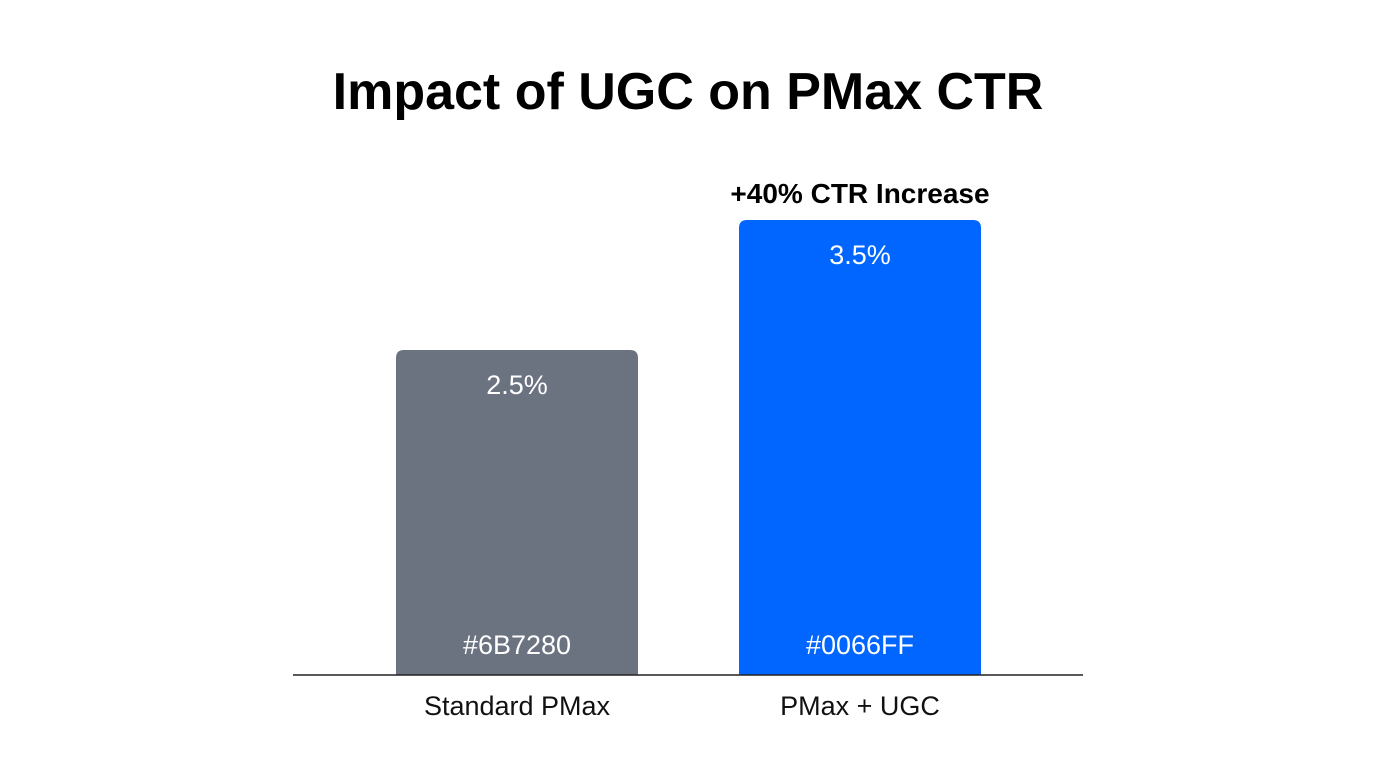  What do you see at coordinates (859, 193) in the screenshot?
I see `annotation-label: +40% CTR Increase` at bounding box center [859, 193].